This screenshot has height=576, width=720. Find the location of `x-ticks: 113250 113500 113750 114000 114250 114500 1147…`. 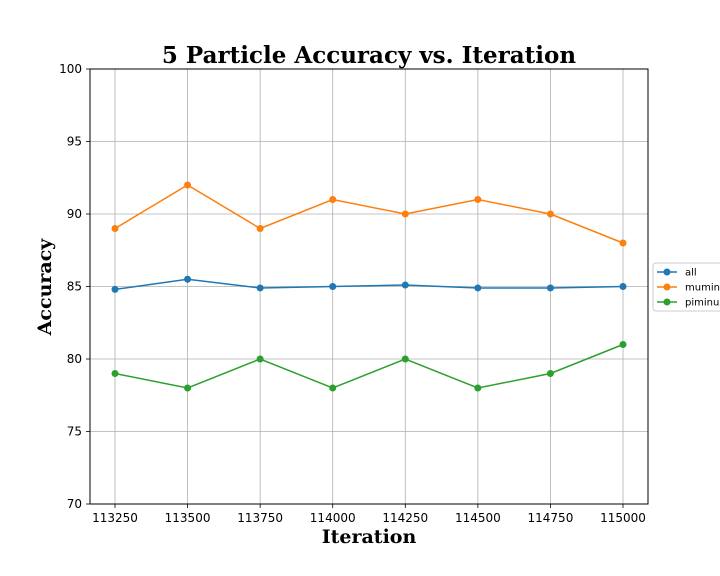

x-ticks: 113250 113500 113750 114000 114250 114500 1147… is located at coordinates (369, 514).